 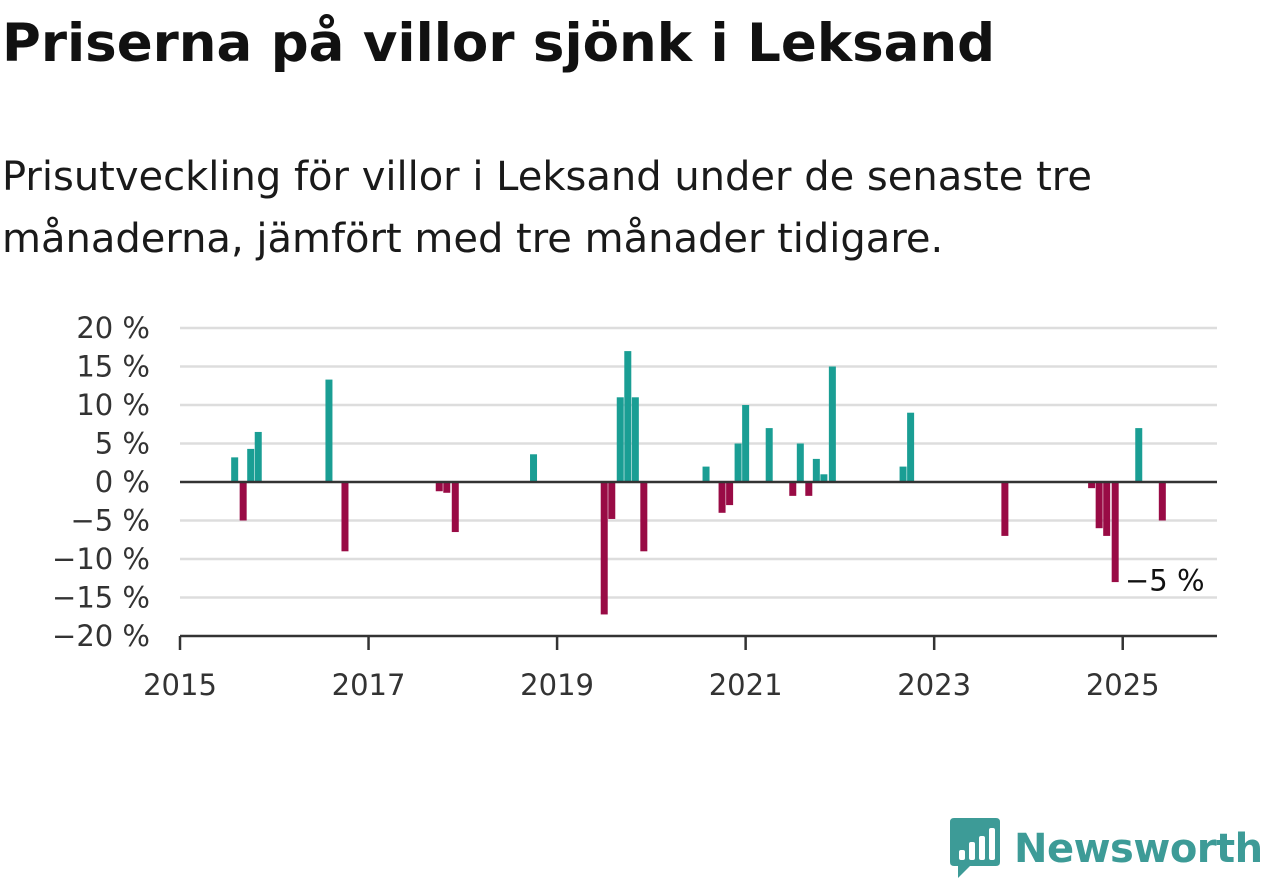 I want to click on y-tick-label: −20 %, so click(x=101, y=636).